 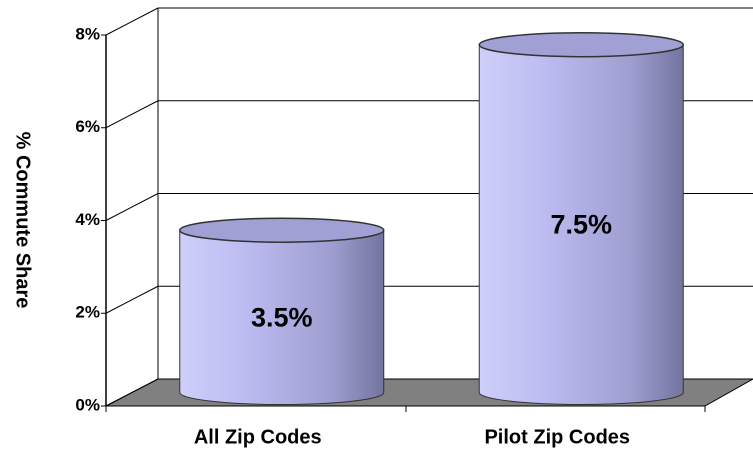 What do you see at coordinates (87, 219) in the screenshot?
I see `y-tick-label: 4%` at bounding box center [87, 219].